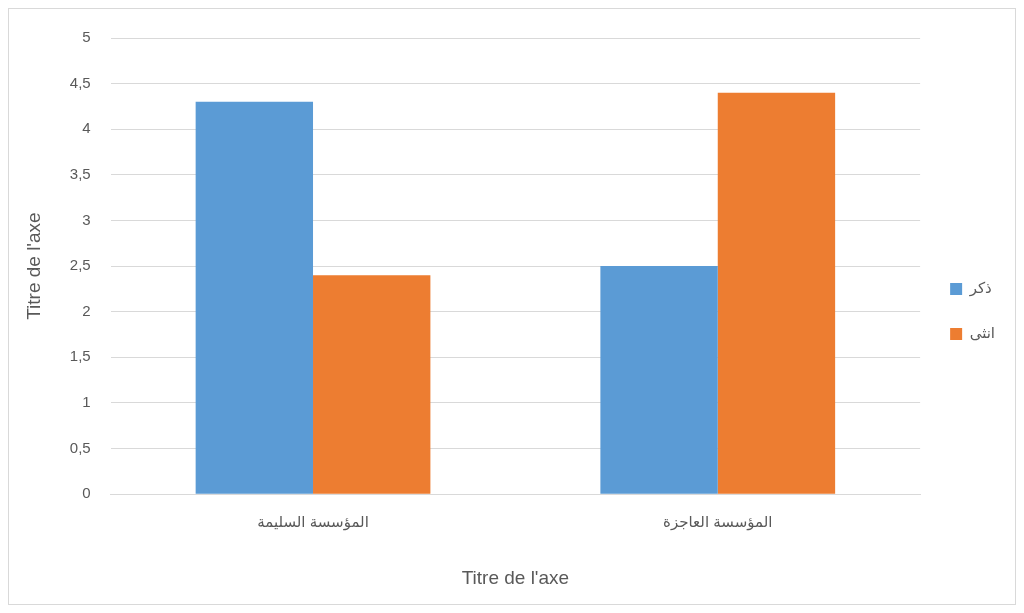  What do you see at coordinates (80, 82) in the screenshot?
I see `y-tick-label: 4,5` at bounding box center [80, 82].